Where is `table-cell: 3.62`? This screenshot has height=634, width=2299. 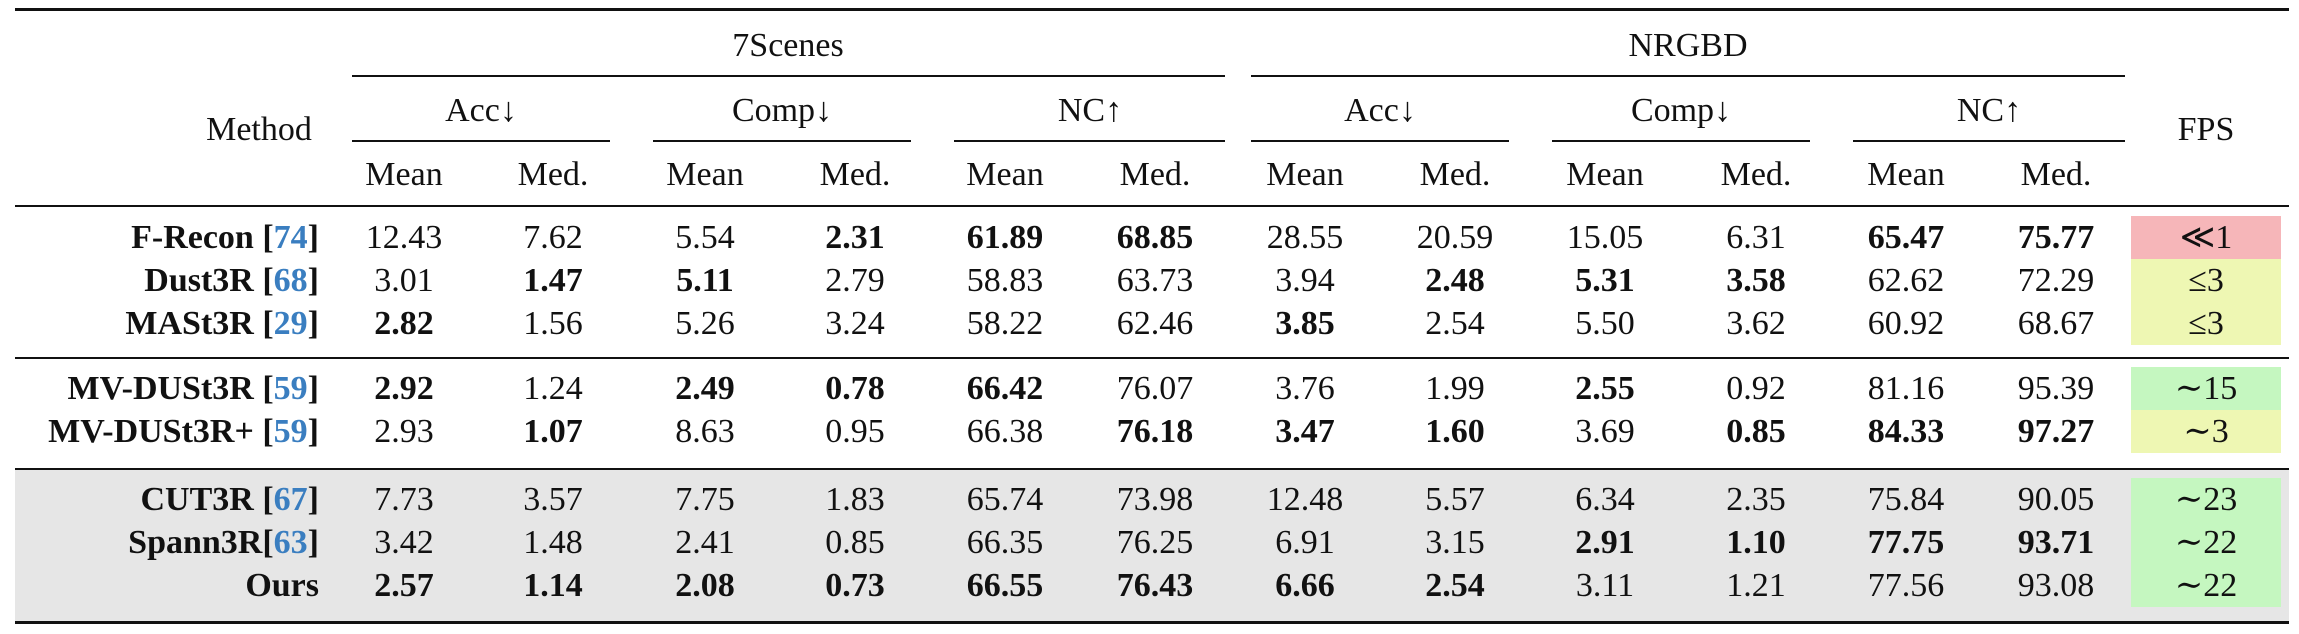 table-cell: 3.62 is located at coordinates (1756, 323).